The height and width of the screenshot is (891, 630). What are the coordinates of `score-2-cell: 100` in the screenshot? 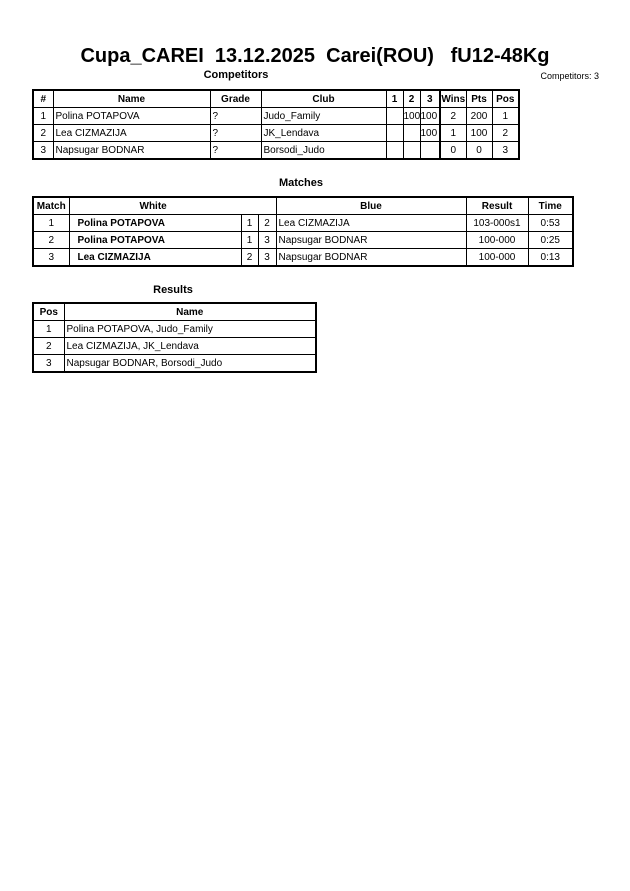 It's located at (411, 116).